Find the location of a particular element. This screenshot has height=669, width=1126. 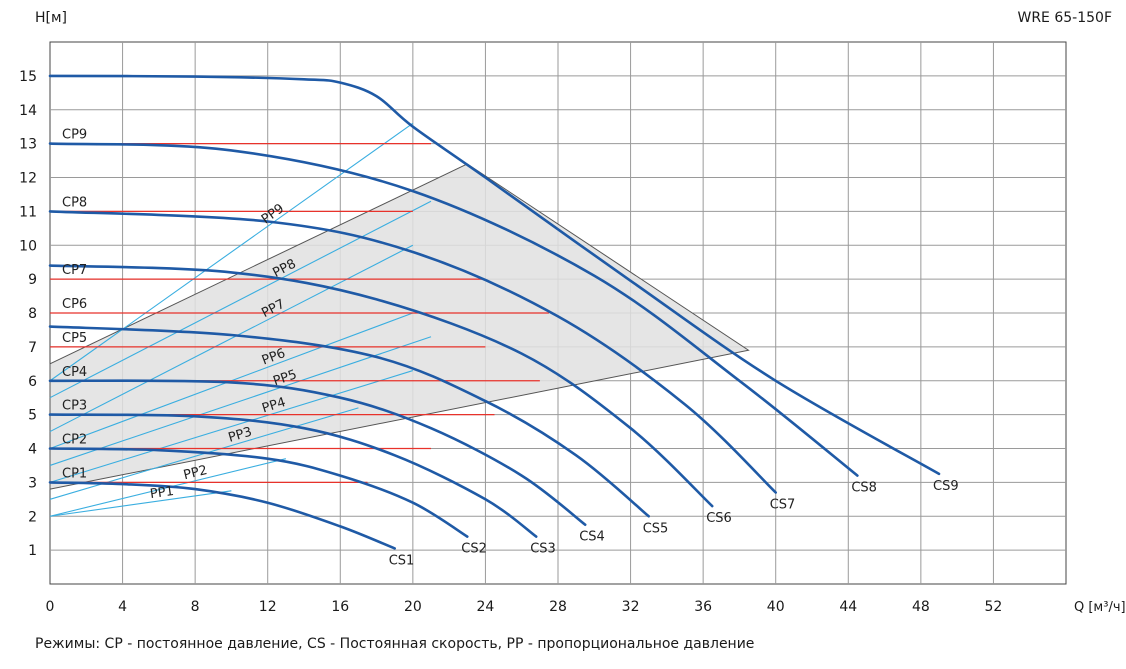

cp-label: CP1 is located at coordinates (74, 473).